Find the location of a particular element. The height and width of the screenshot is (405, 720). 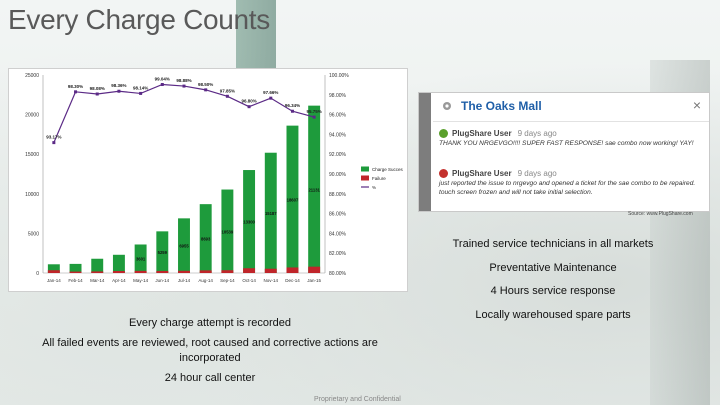

data-label: 98.36% is located at coordinates (118, 85).